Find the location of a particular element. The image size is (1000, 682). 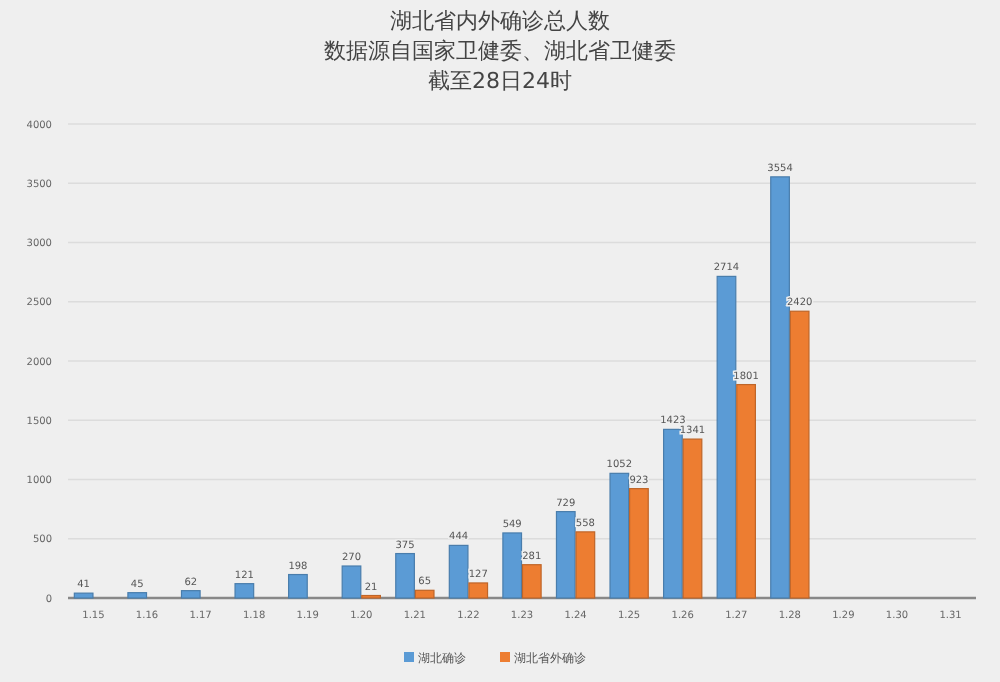

text: 截至28日24时 is located at coordinates (500, 81).